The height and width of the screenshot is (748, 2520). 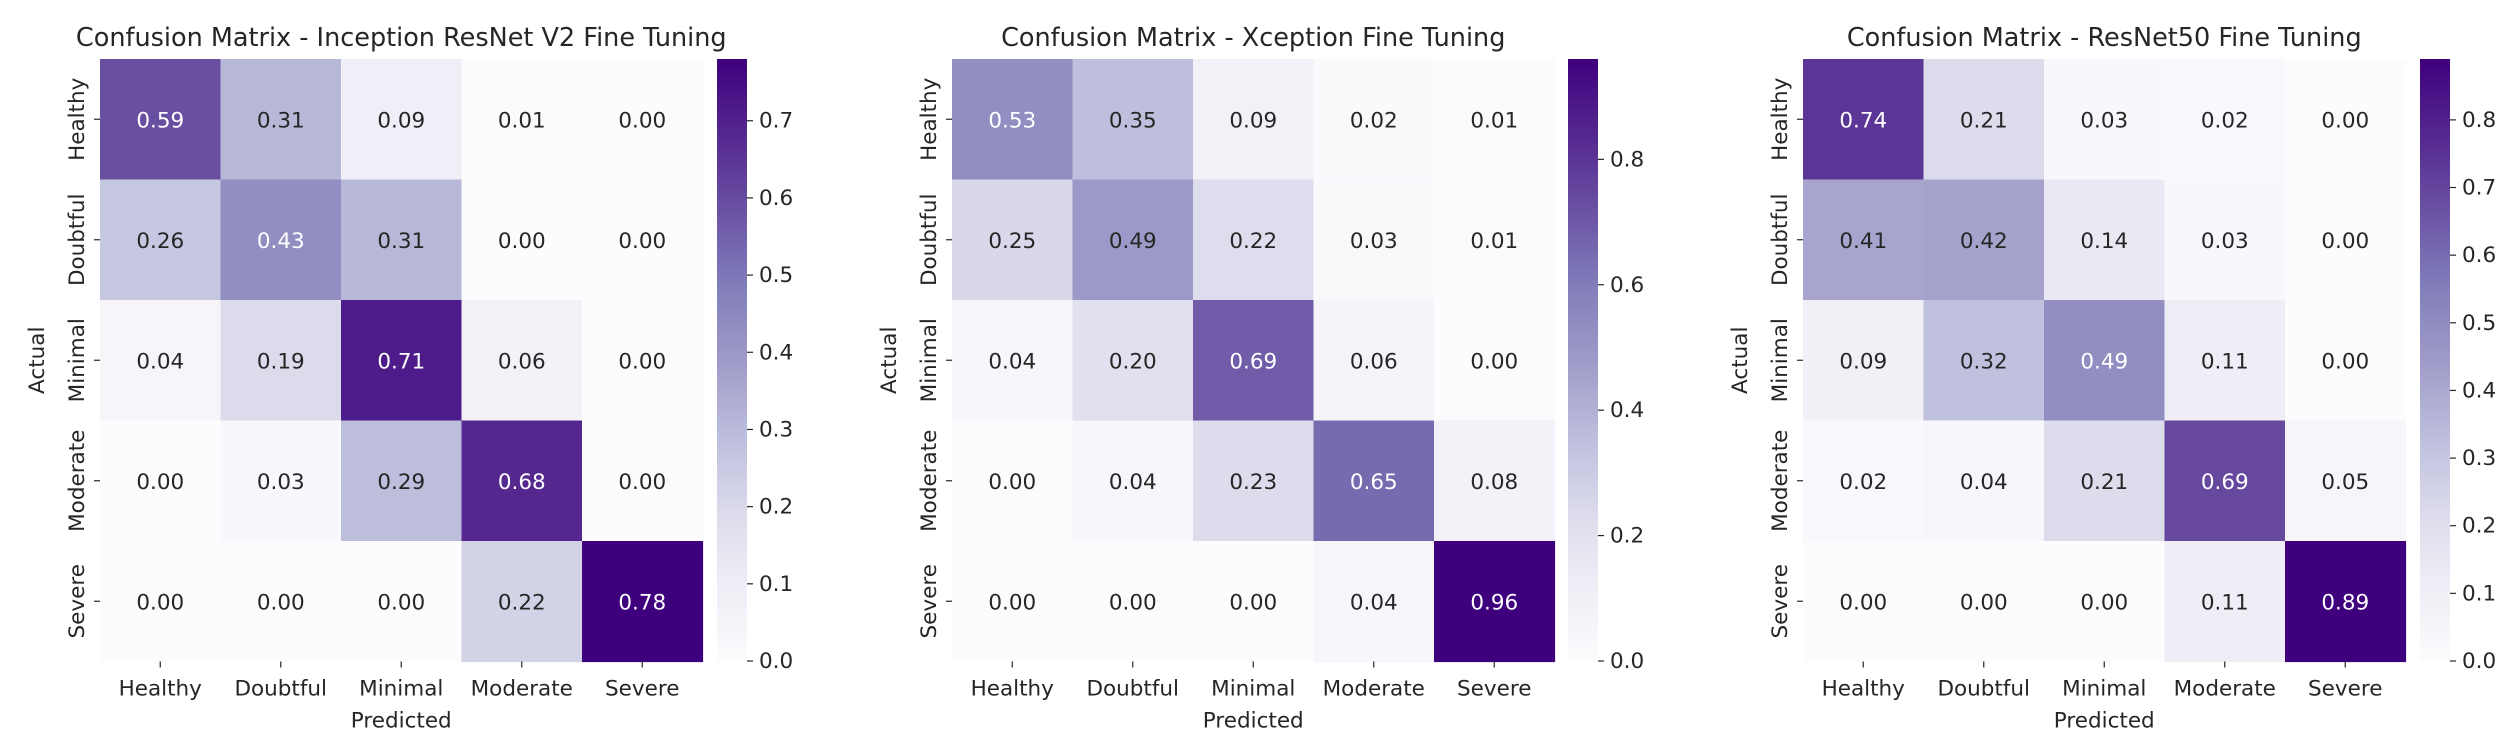 I want to click on cell-value-label: 0.03, so click(x=2225, y=241).